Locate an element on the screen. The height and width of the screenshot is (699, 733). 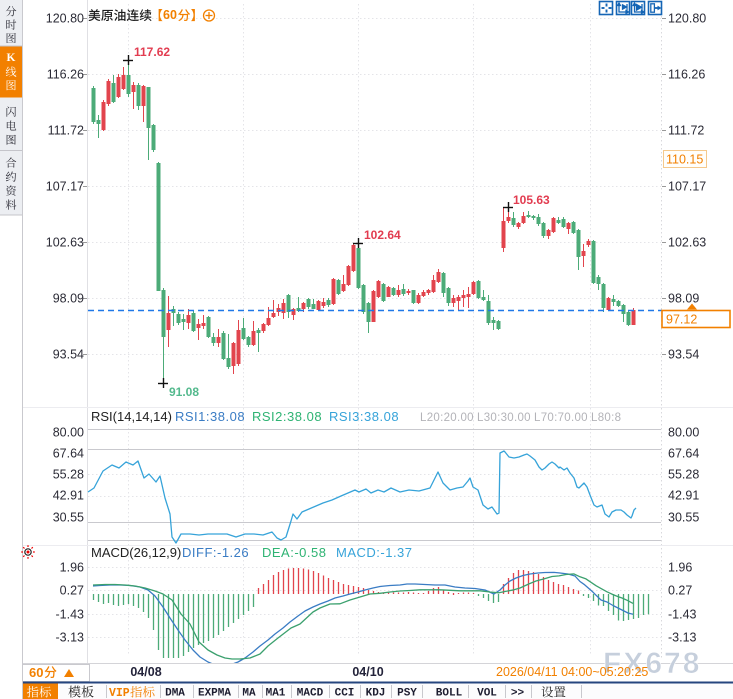
svg-text: RSI(14,14,14) is located at coordinates (131, 416).